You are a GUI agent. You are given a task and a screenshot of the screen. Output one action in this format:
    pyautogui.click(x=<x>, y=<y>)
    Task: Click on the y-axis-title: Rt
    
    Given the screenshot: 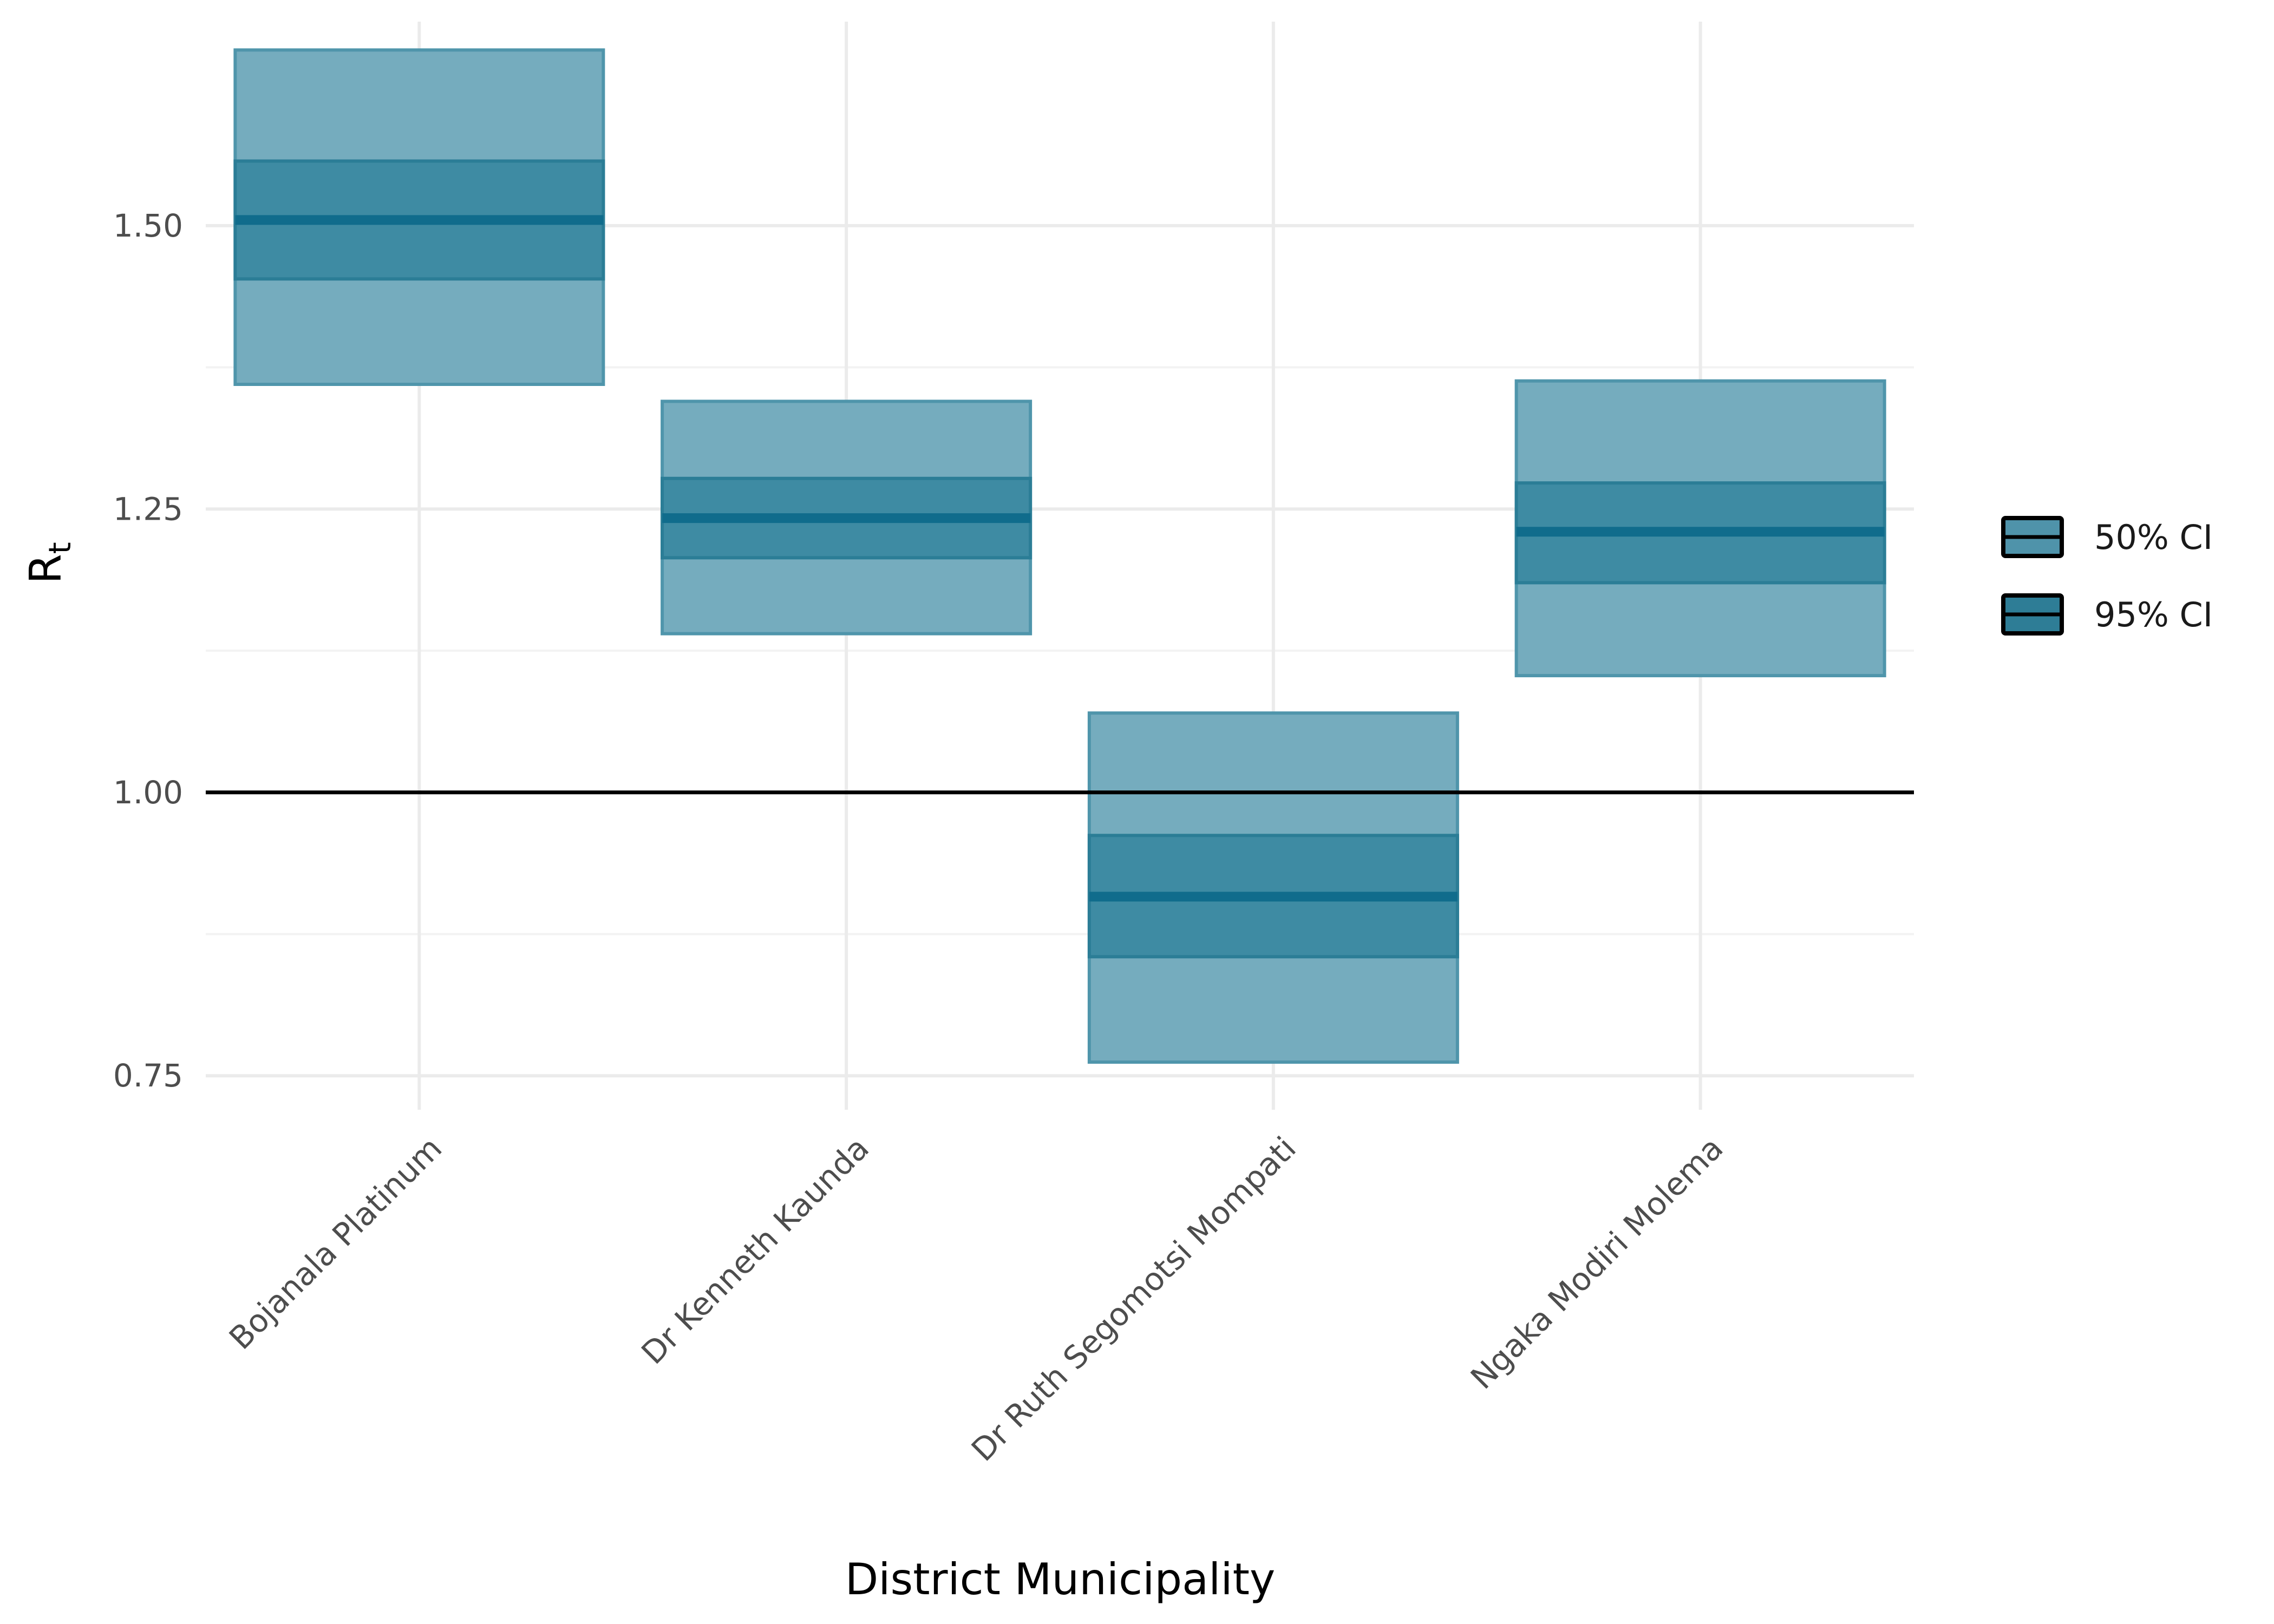 What is the action you would take?
    pyautogui.click(x=50, y=563)
    